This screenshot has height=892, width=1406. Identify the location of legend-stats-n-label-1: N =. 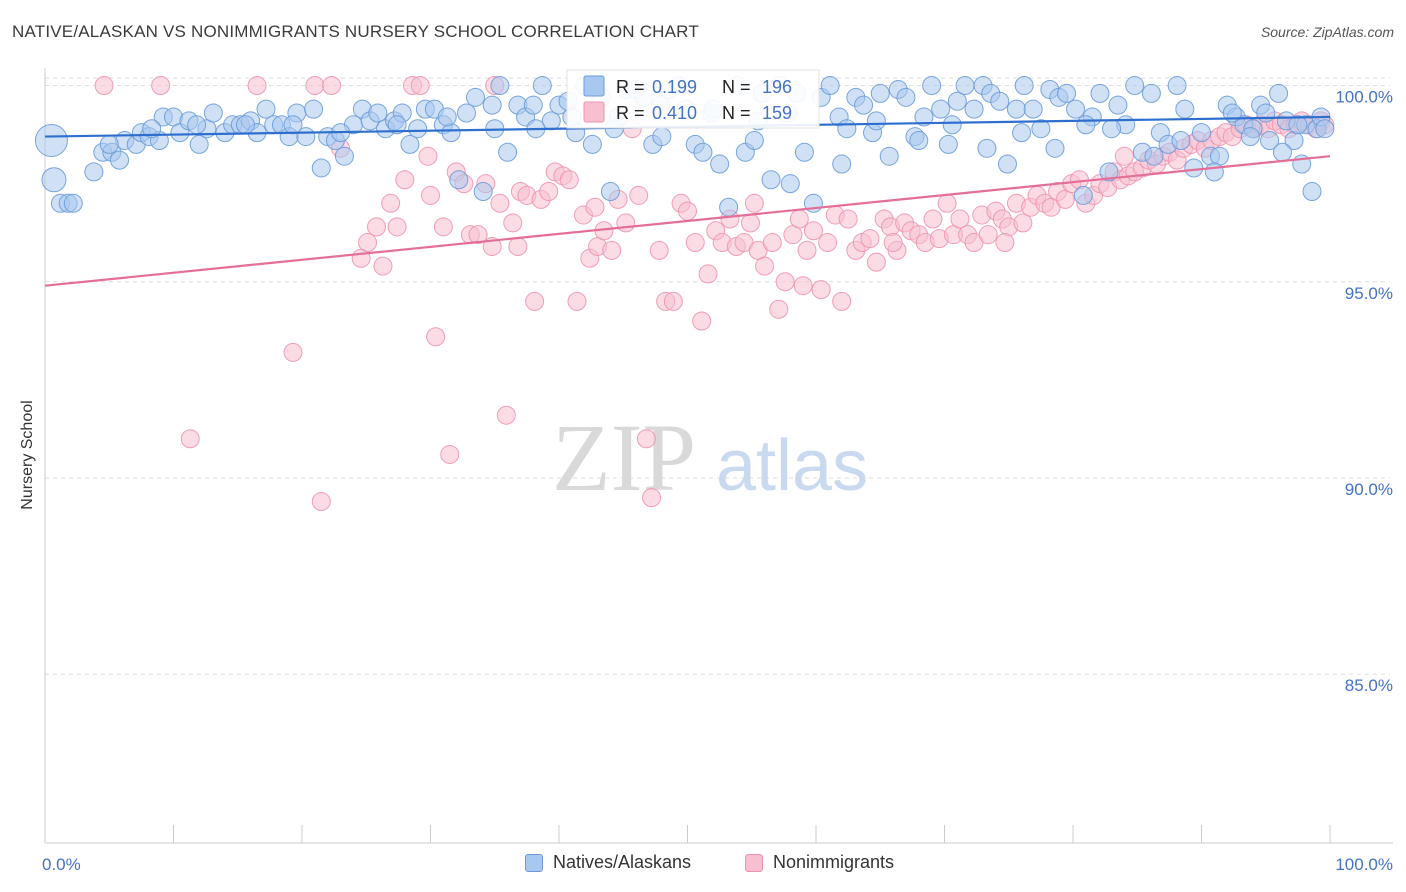
(736, 113).